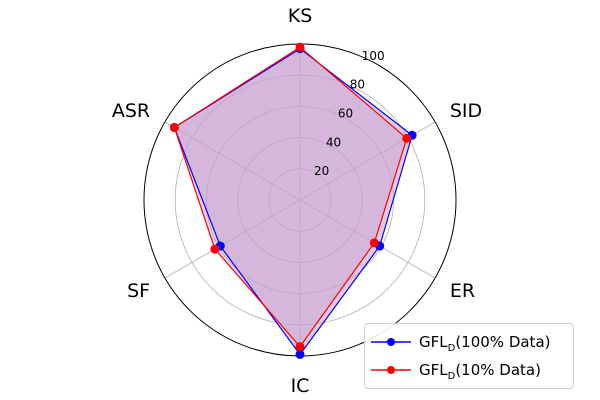 This screenshot has width=600, height=400. What do you see at coordinates (300, 47) in the screenshot?
I see `data-point-1-ks` at bounding box center [300, 47].